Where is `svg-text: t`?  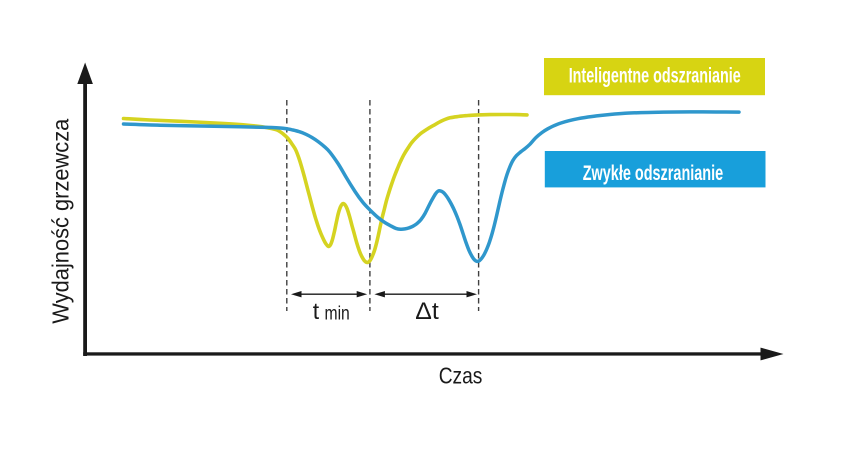 svg-text: t is located at coordinates (316, 311).